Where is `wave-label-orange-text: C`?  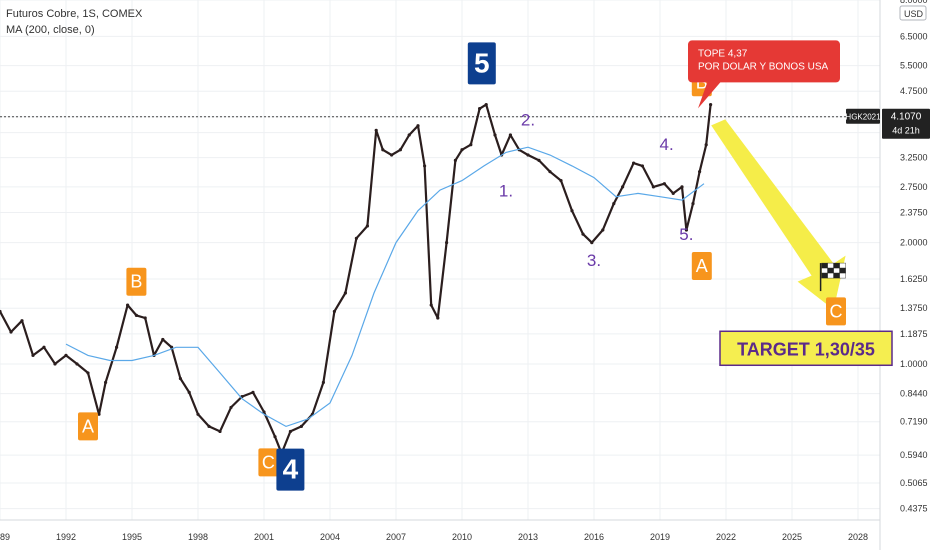
wave-label-orange-text: C is located at coordinates (268, 462).